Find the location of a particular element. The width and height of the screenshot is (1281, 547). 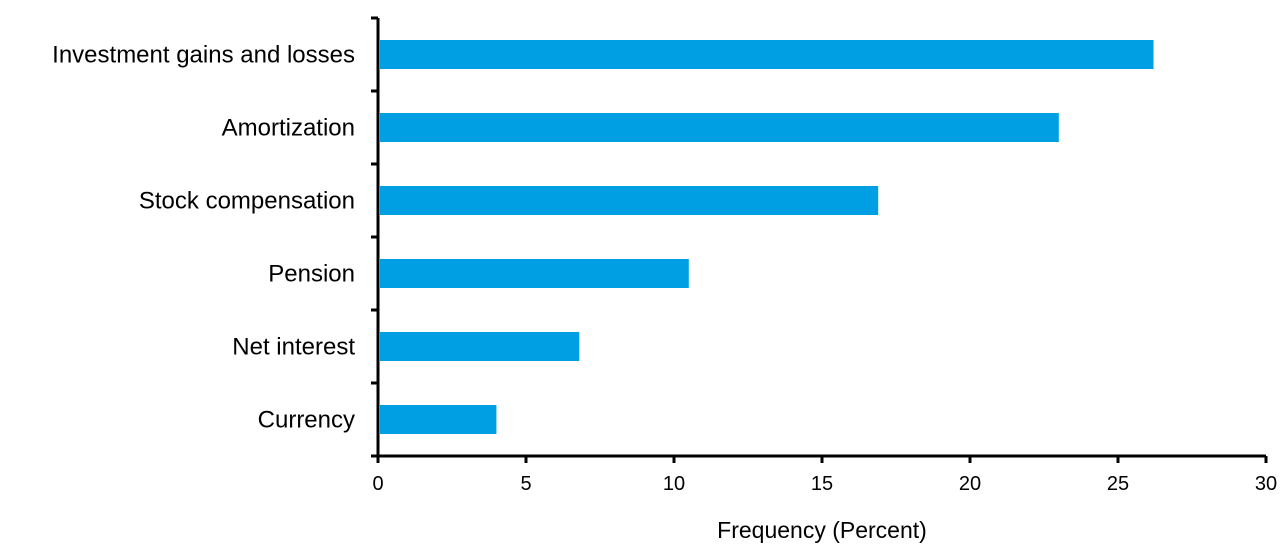

category-label: Currency is located at coordinates (306, 420).